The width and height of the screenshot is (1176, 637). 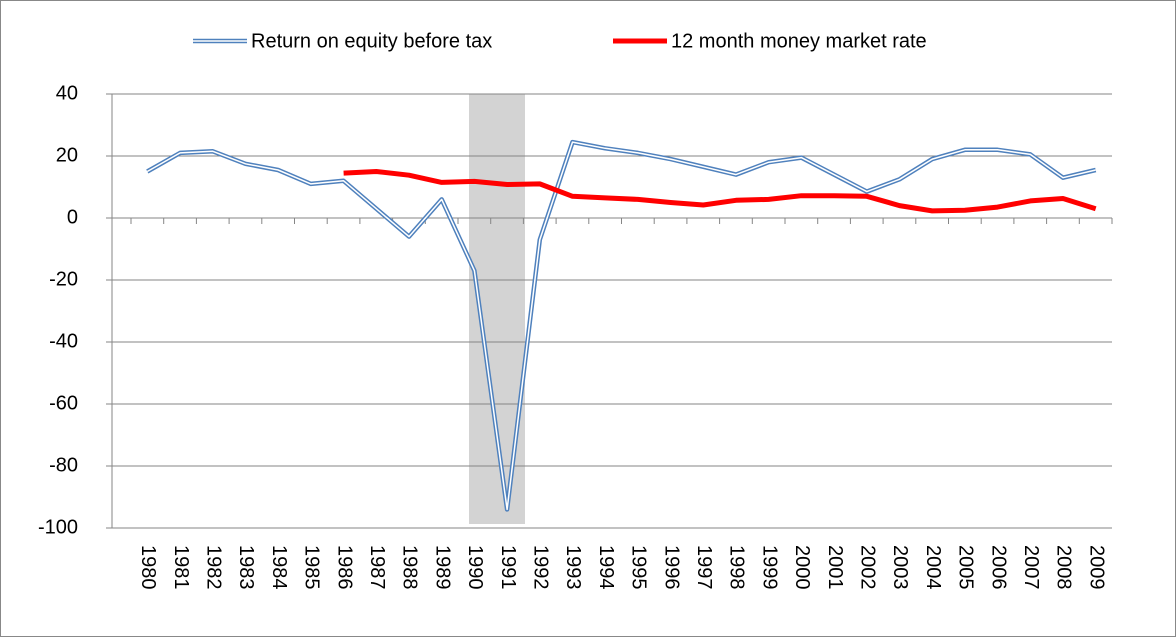 What do you see at coordinates (371, 41) in the screenshot?
I see `legend-label: Return on equity before tax` at bounding box center [371, 41].